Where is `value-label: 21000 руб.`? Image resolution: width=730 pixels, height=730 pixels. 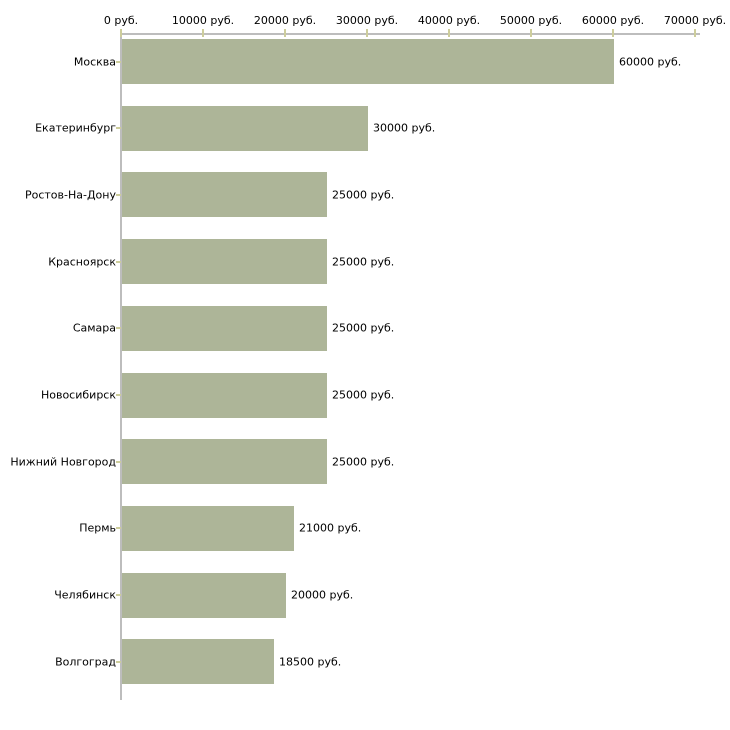
value-label: 21000 руб. is located at coordinates (330, 528).